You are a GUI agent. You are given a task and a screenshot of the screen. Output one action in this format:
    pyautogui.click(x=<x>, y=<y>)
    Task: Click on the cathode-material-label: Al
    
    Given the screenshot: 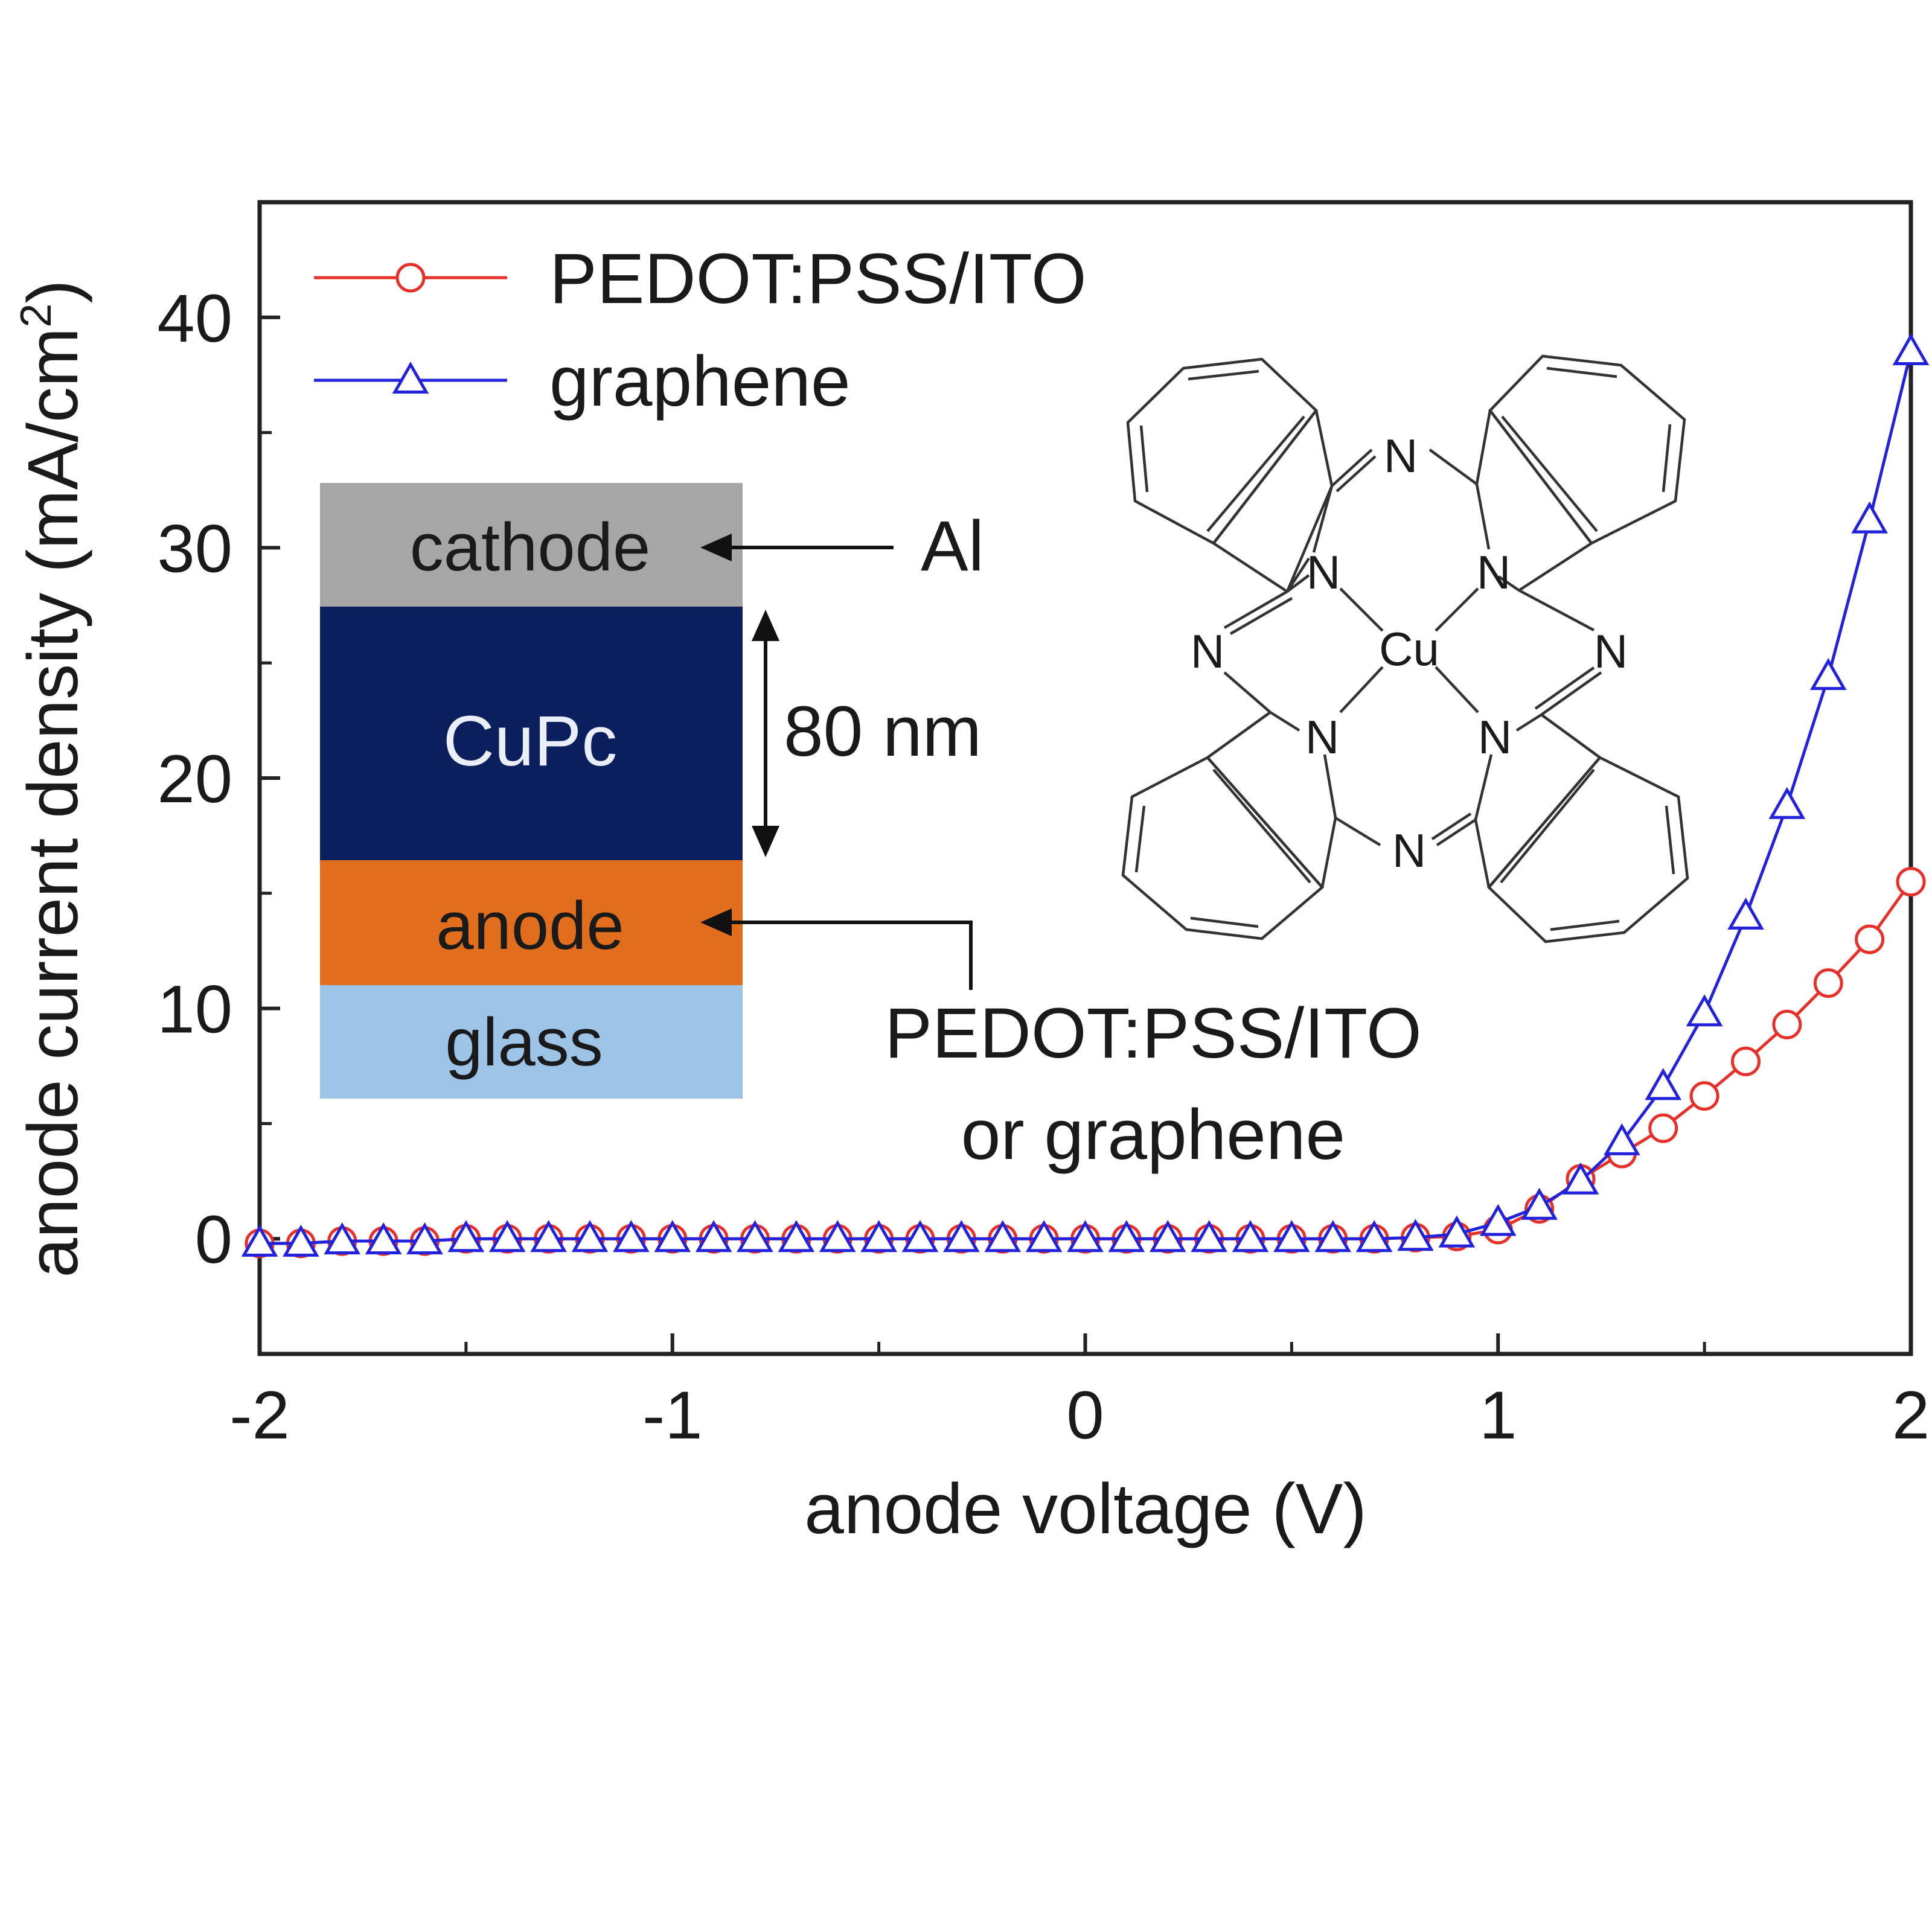 What is the action you would take?
    pyautogui.click(x=953, y=546)
    